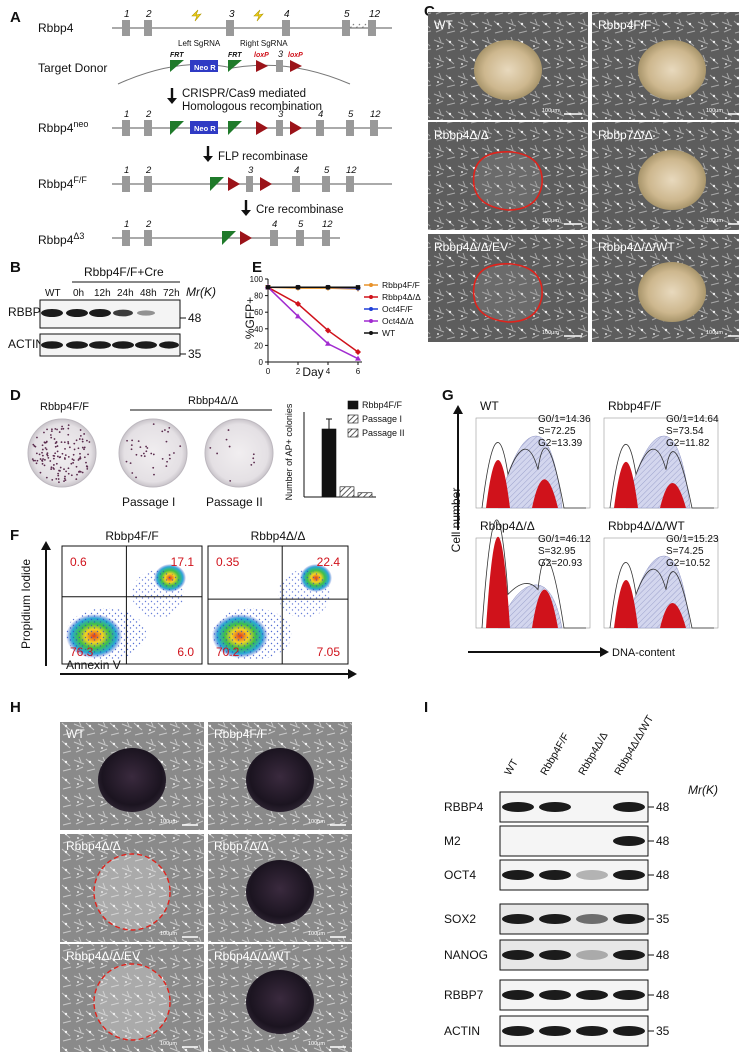 This screenshot has width=739, height=1056. I want to click on e-legend-label: Rbbp4Δ/Δ, so click(401, 297).